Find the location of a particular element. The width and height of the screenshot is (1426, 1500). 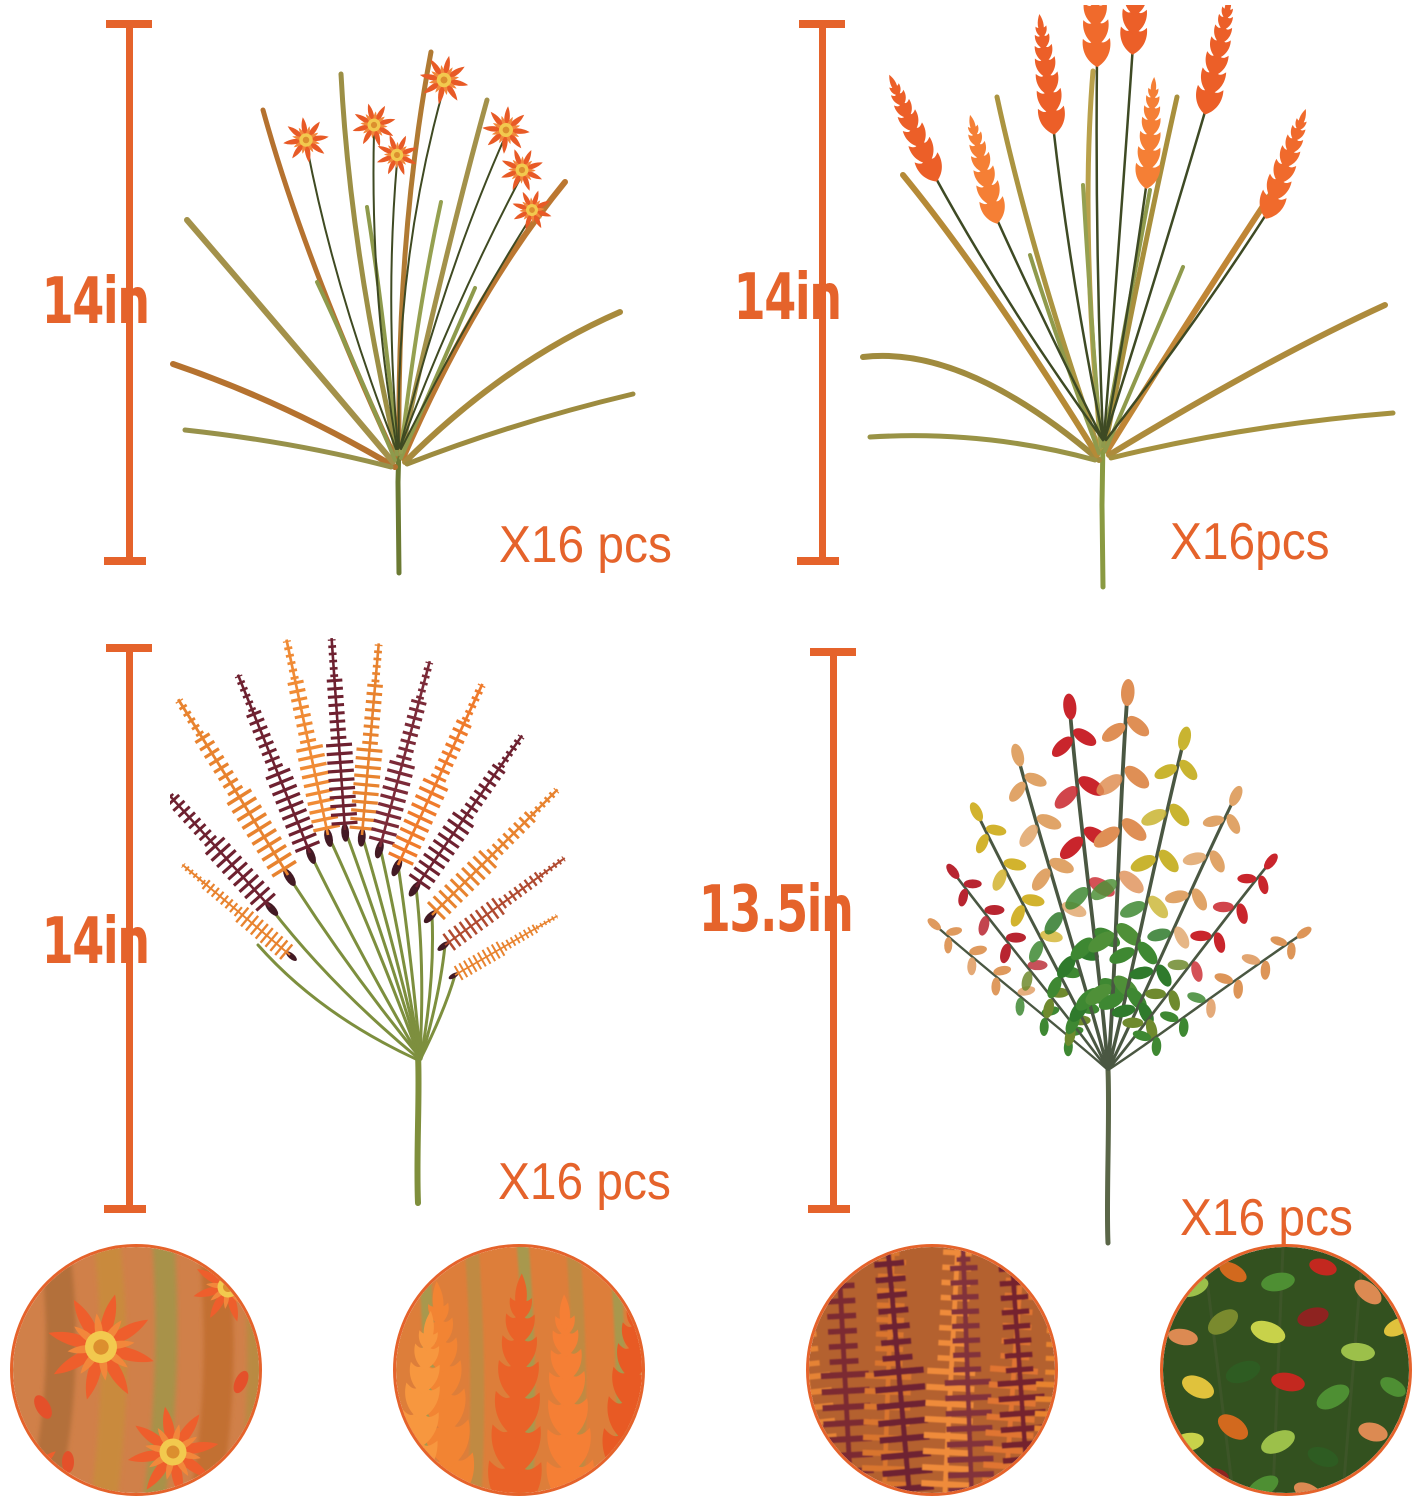

eucalyptus-branches is located at coordinates (1119, 881).